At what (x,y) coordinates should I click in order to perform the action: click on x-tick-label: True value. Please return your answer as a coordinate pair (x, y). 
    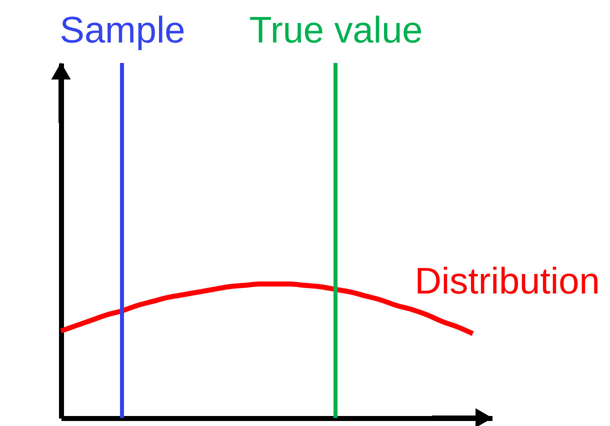
    Looking at the image, I should click on (336, 30).